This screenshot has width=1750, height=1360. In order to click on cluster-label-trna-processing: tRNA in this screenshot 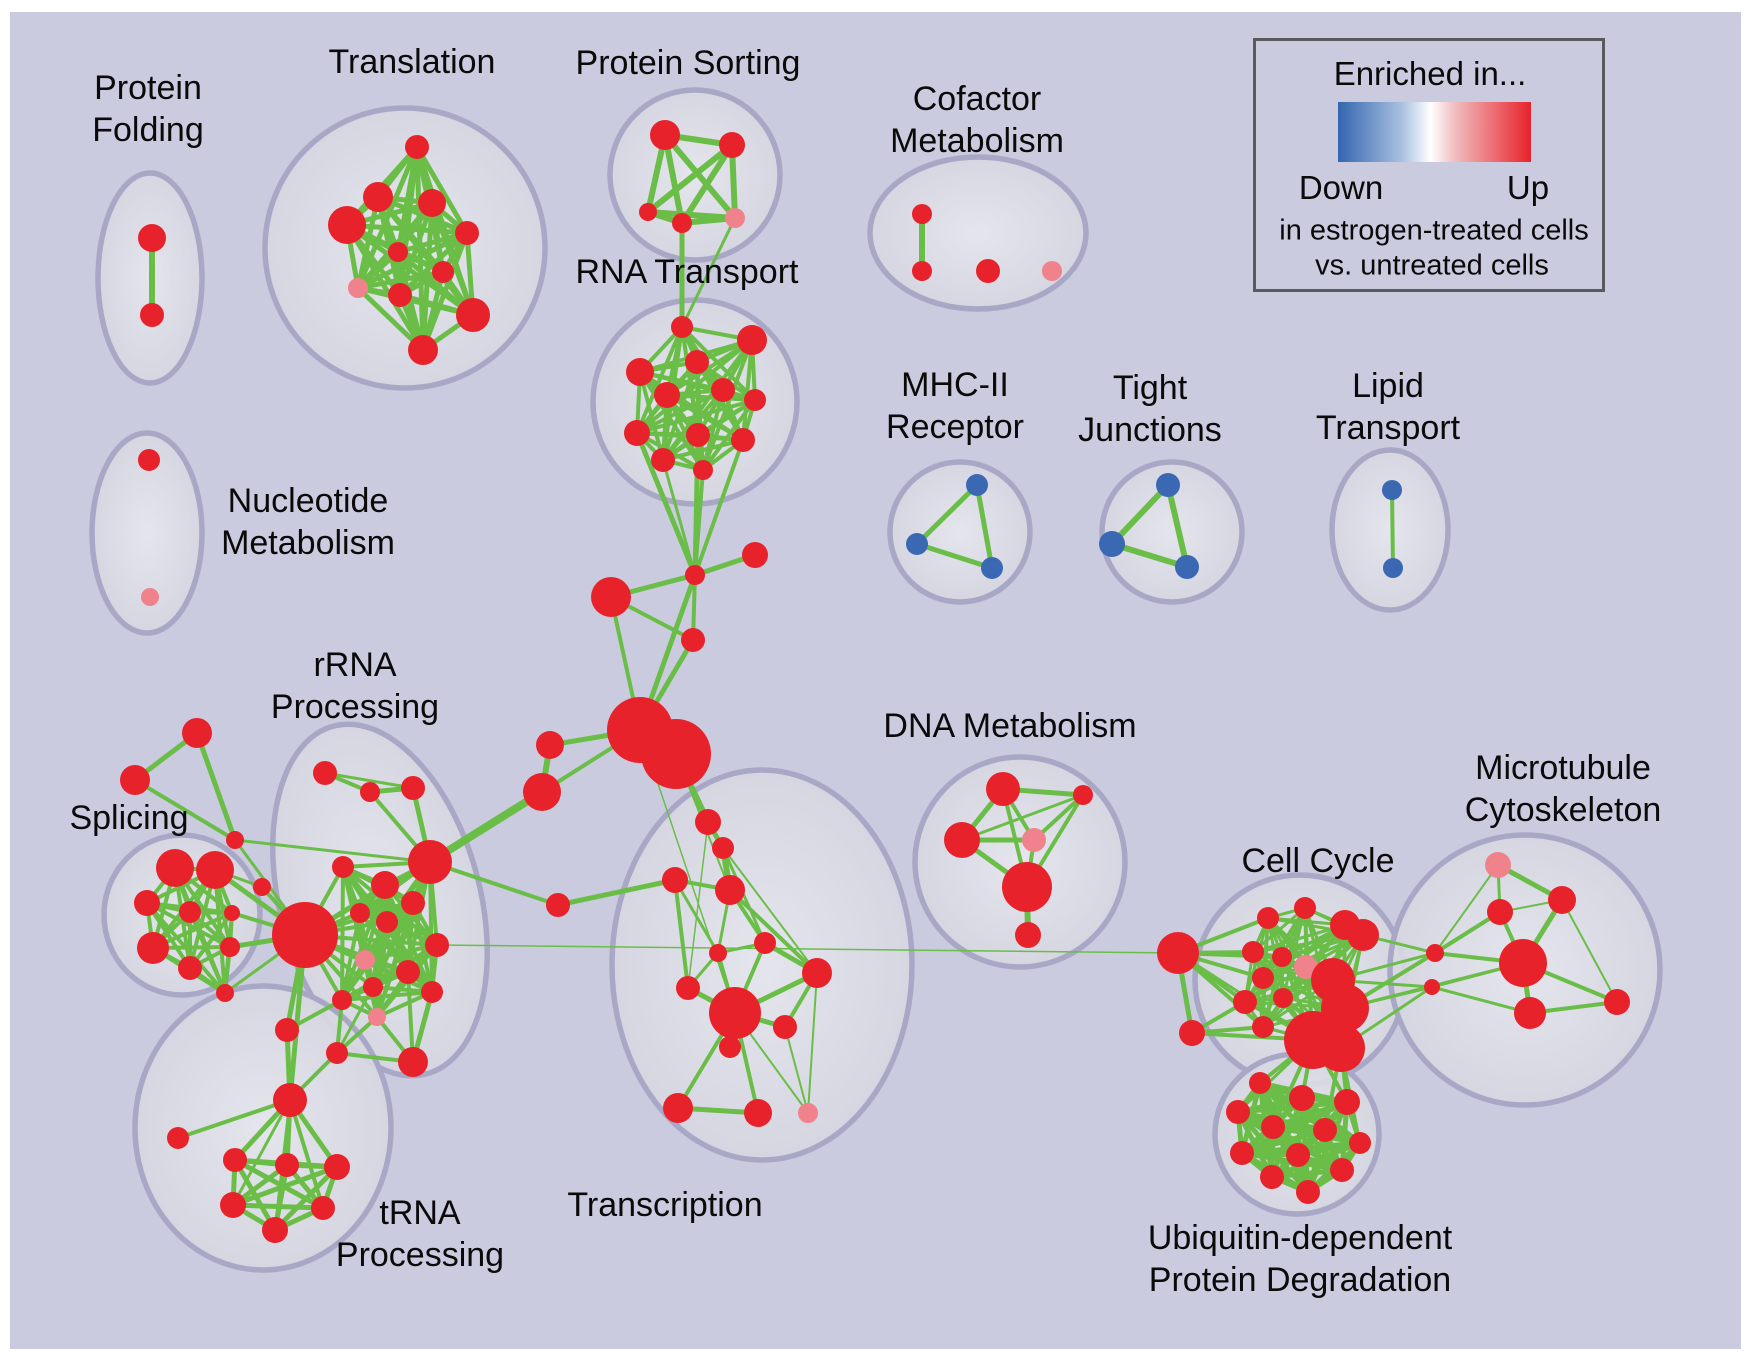, I will do `click(420, 1213)`.